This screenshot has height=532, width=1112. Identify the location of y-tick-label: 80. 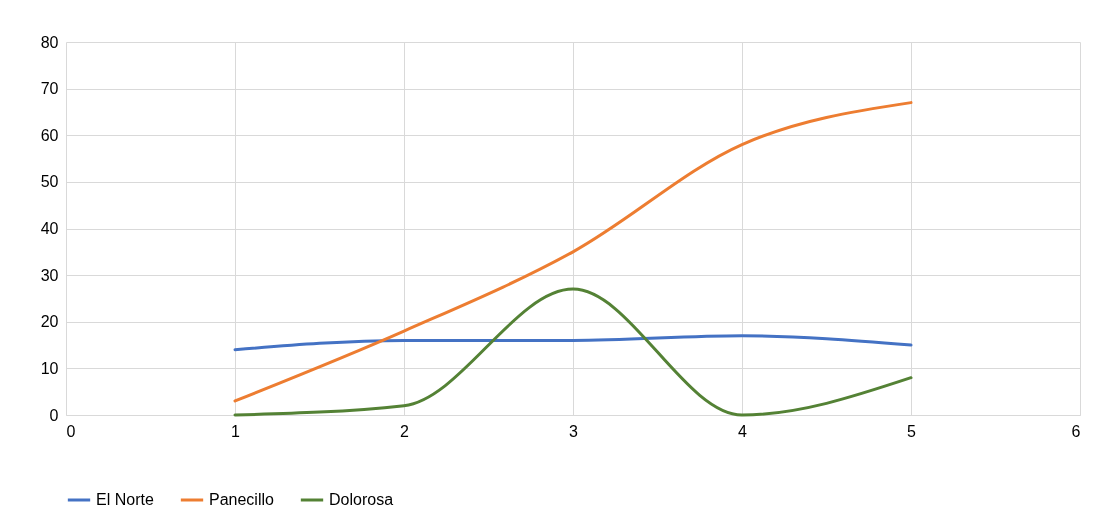
(49, 42).